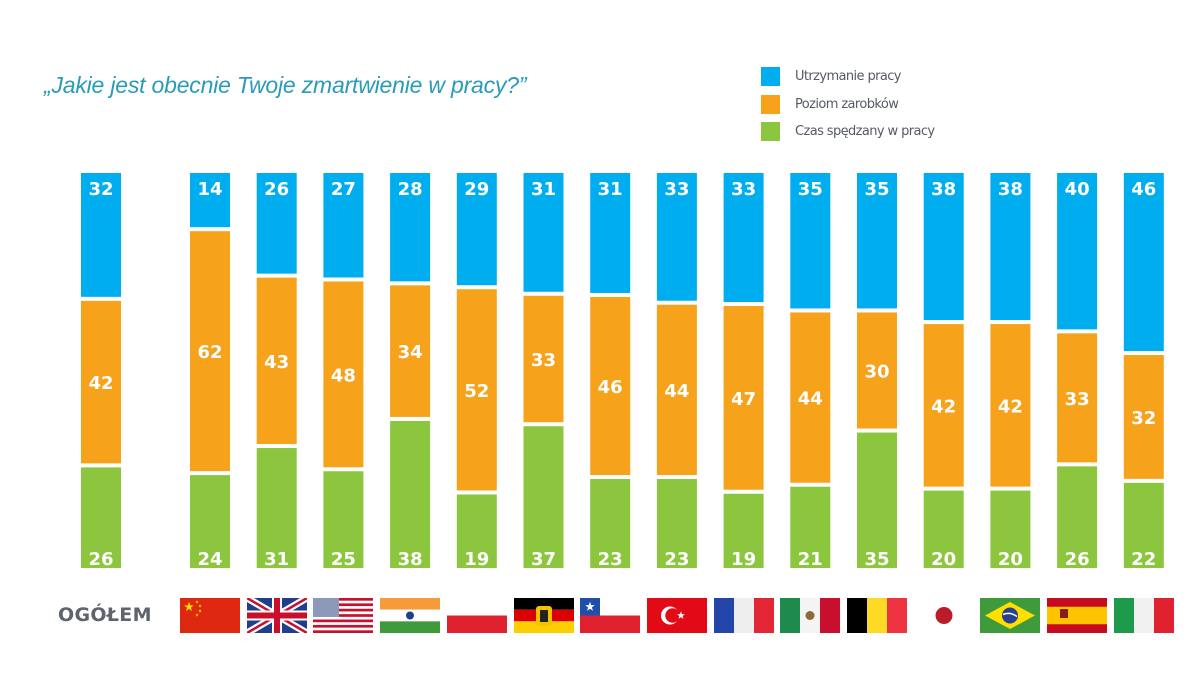 The image size is (1200, 675). Describe the element at coordinates (1077, 189) in the screenshot. I see `data-label-job-security: 40` at that location.